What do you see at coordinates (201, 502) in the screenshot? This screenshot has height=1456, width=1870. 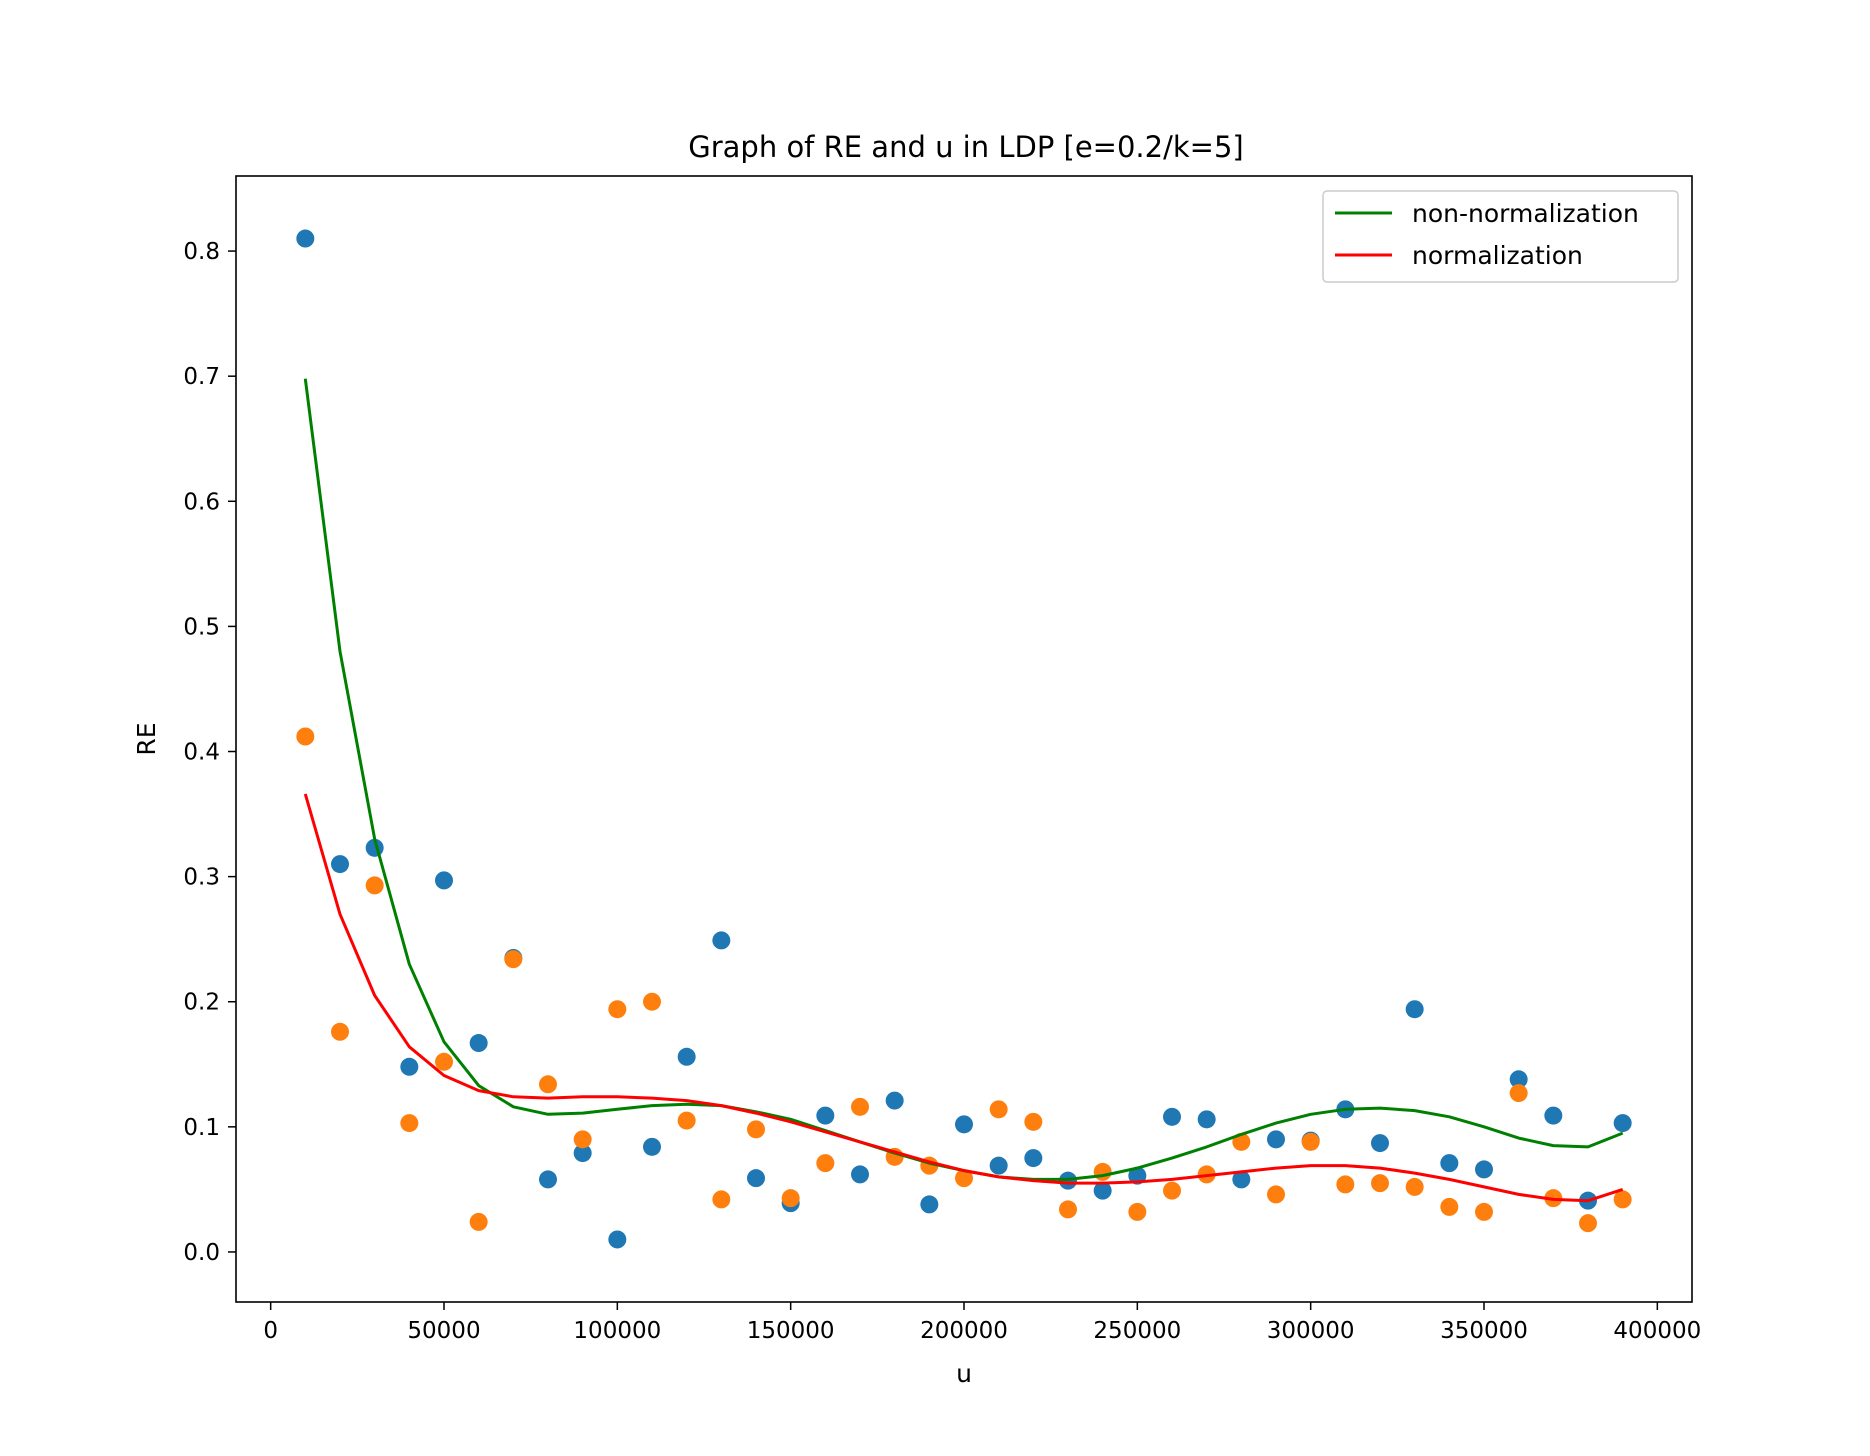 I see `y-tick-label: 0.6` at bounding box center [201, 502].